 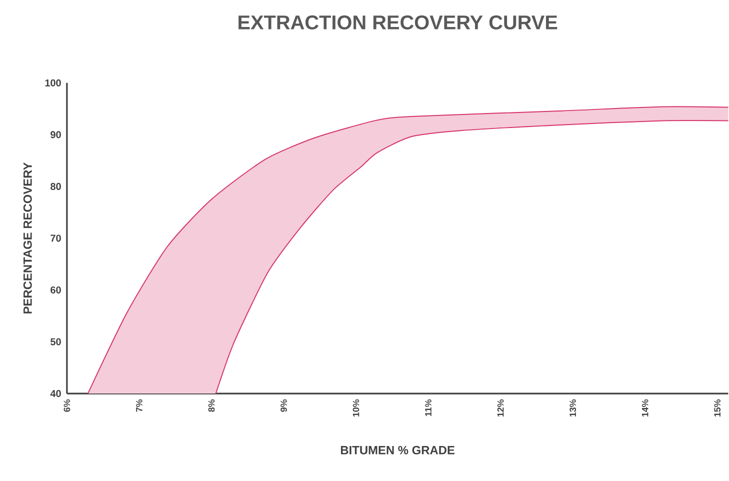 What do you see at coordinates (500, 407) in the screenshot?
I see `x-tick-label: 12%` at bounding box center [500, 407].